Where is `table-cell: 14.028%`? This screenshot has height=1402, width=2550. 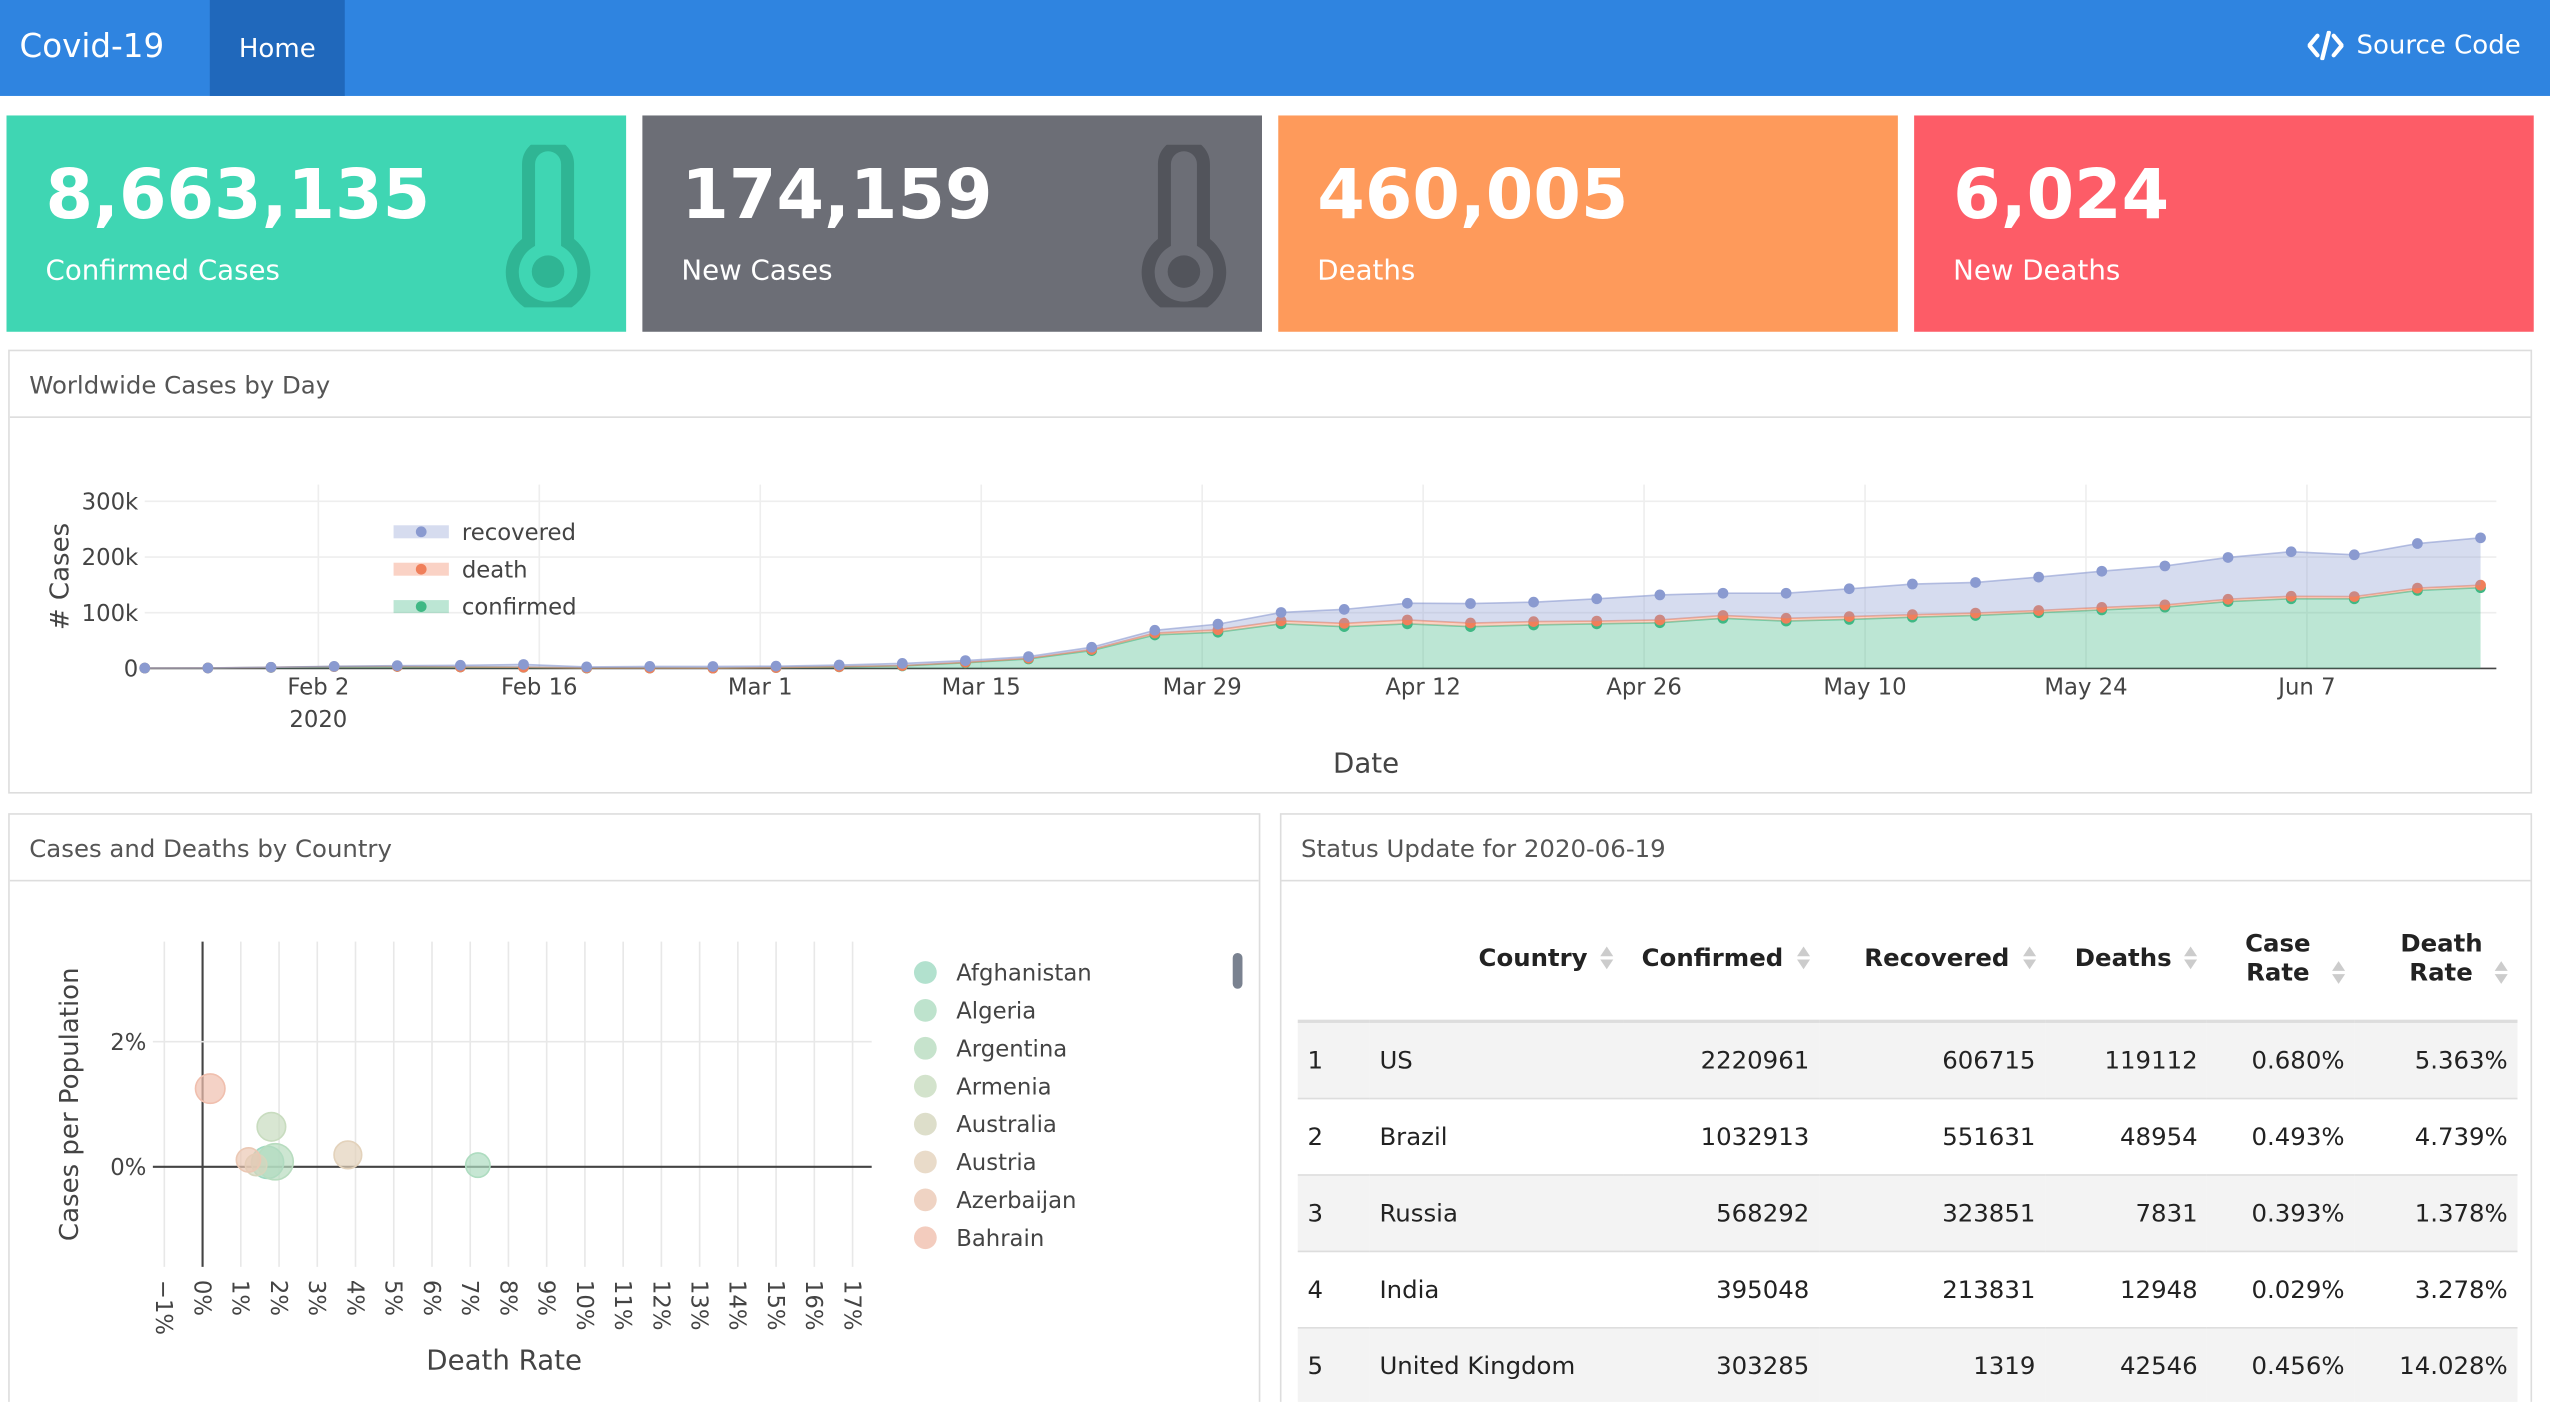
table-cell: 14.028% is located at coordinates (2436, 1364).